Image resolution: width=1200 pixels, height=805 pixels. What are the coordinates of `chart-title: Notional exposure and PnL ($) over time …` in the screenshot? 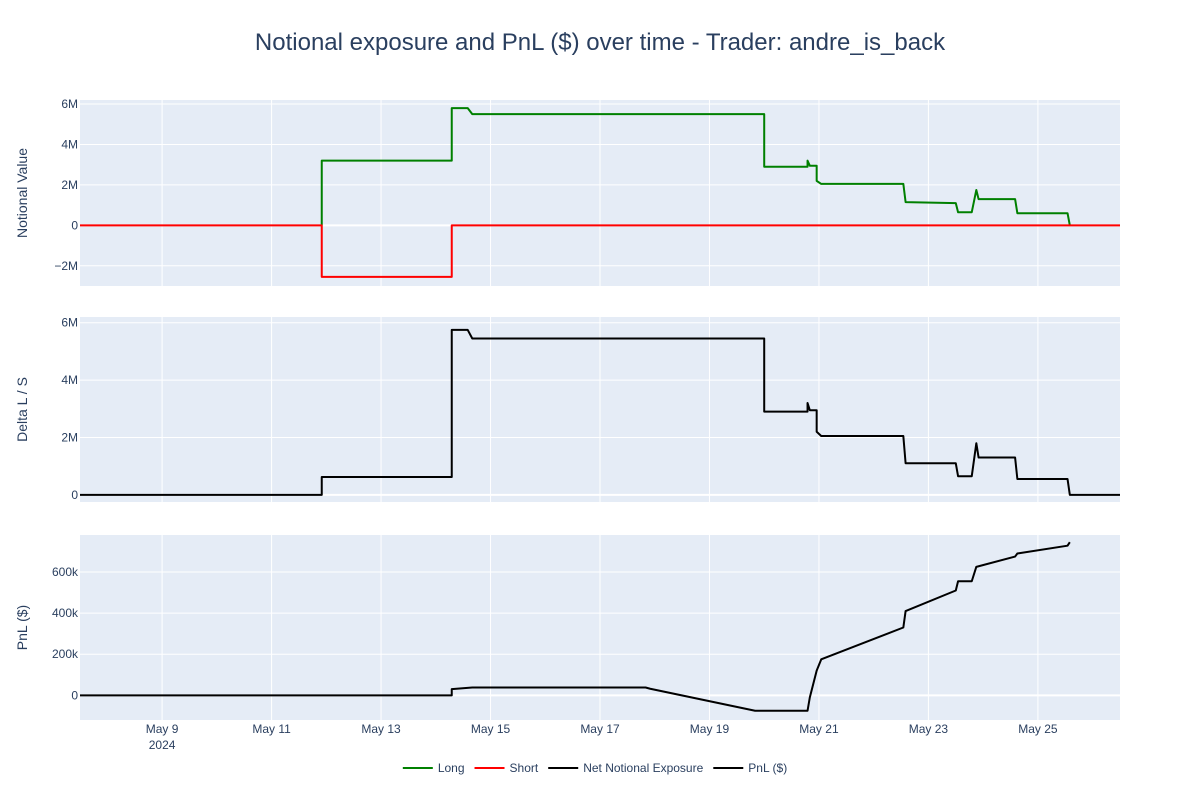 It's located at (600, 42).